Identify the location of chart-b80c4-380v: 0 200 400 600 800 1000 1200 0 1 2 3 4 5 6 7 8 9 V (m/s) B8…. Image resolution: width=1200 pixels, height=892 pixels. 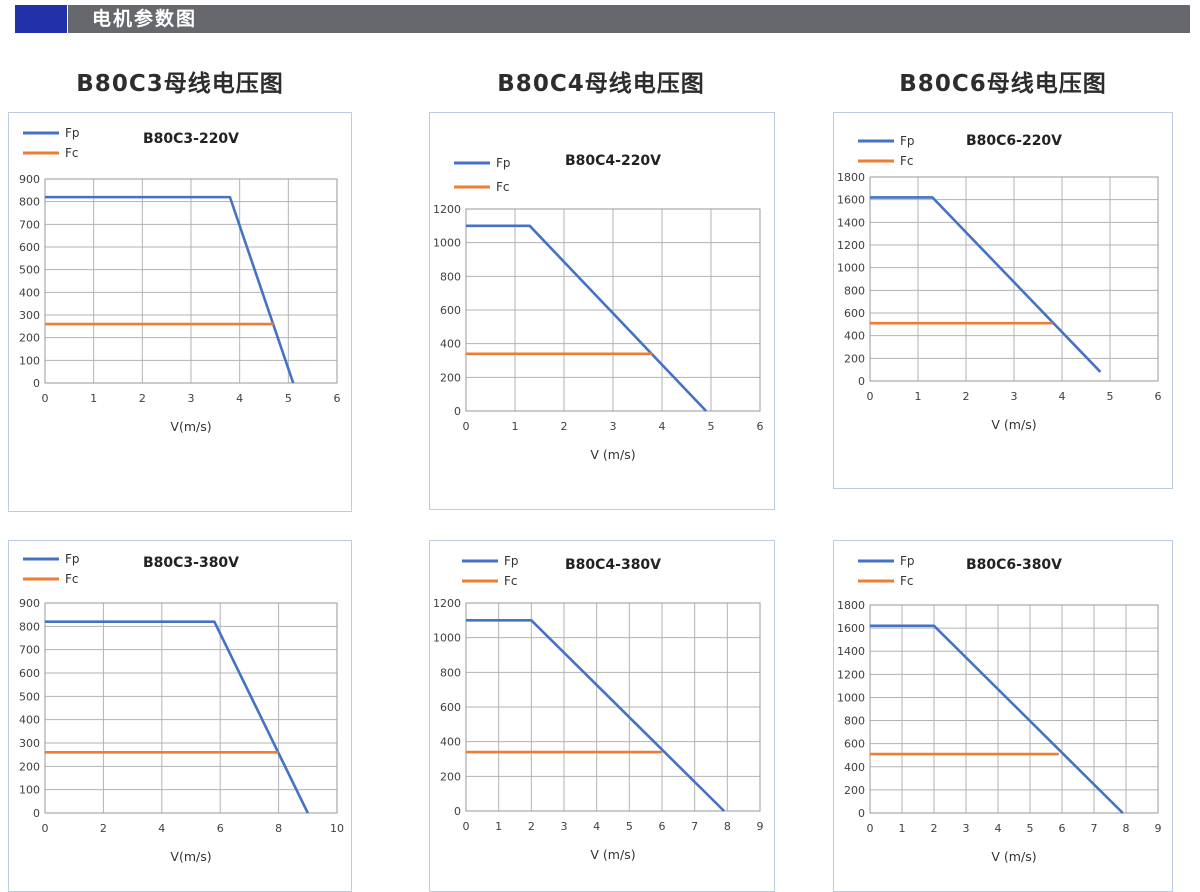
(598, 708).